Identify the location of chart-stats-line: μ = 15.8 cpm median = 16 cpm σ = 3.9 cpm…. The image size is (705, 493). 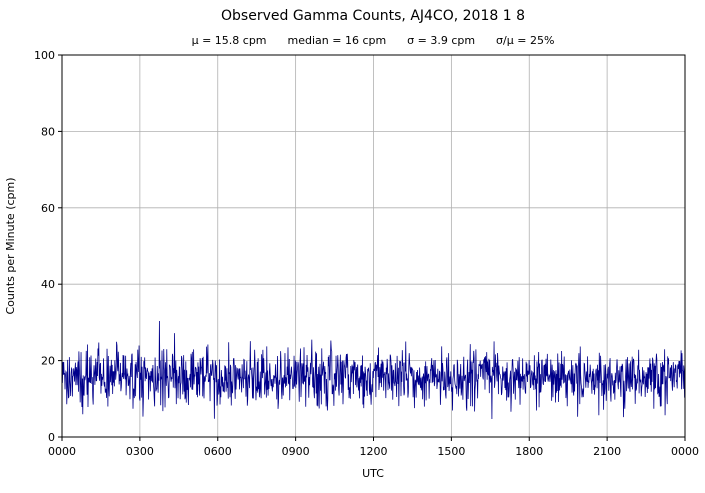
(373, 40).